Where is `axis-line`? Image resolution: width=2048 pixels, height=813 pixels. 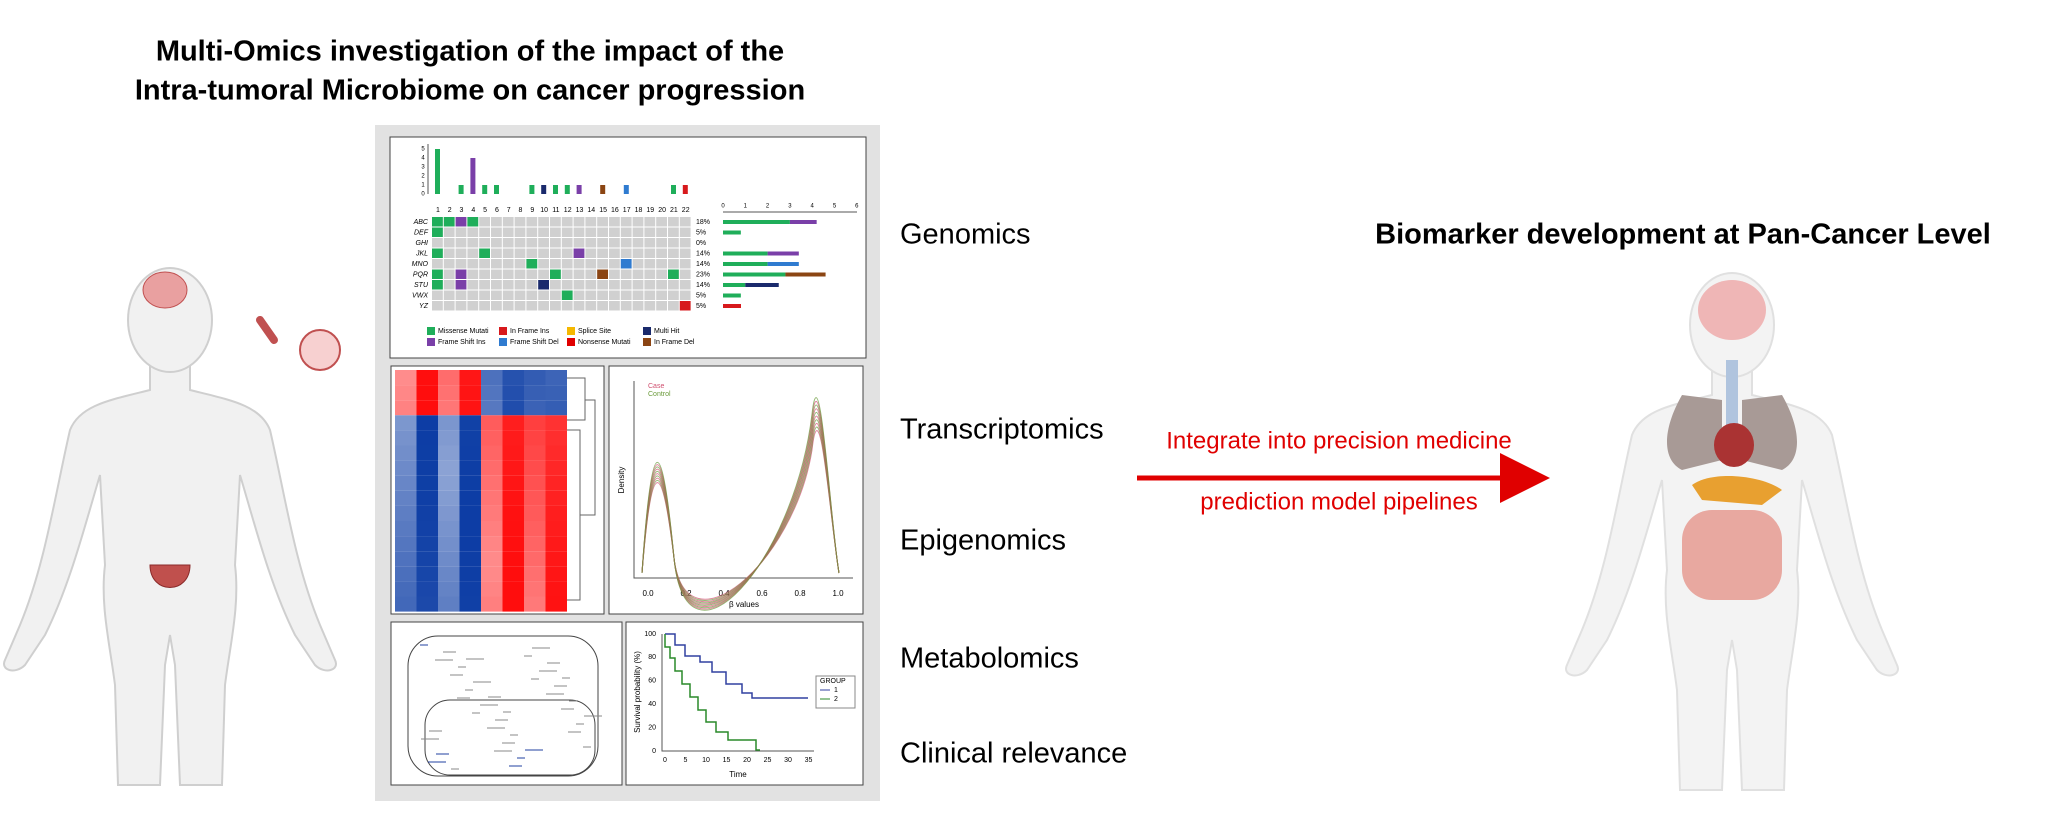
axis-line is located at coordinates (743, 480).